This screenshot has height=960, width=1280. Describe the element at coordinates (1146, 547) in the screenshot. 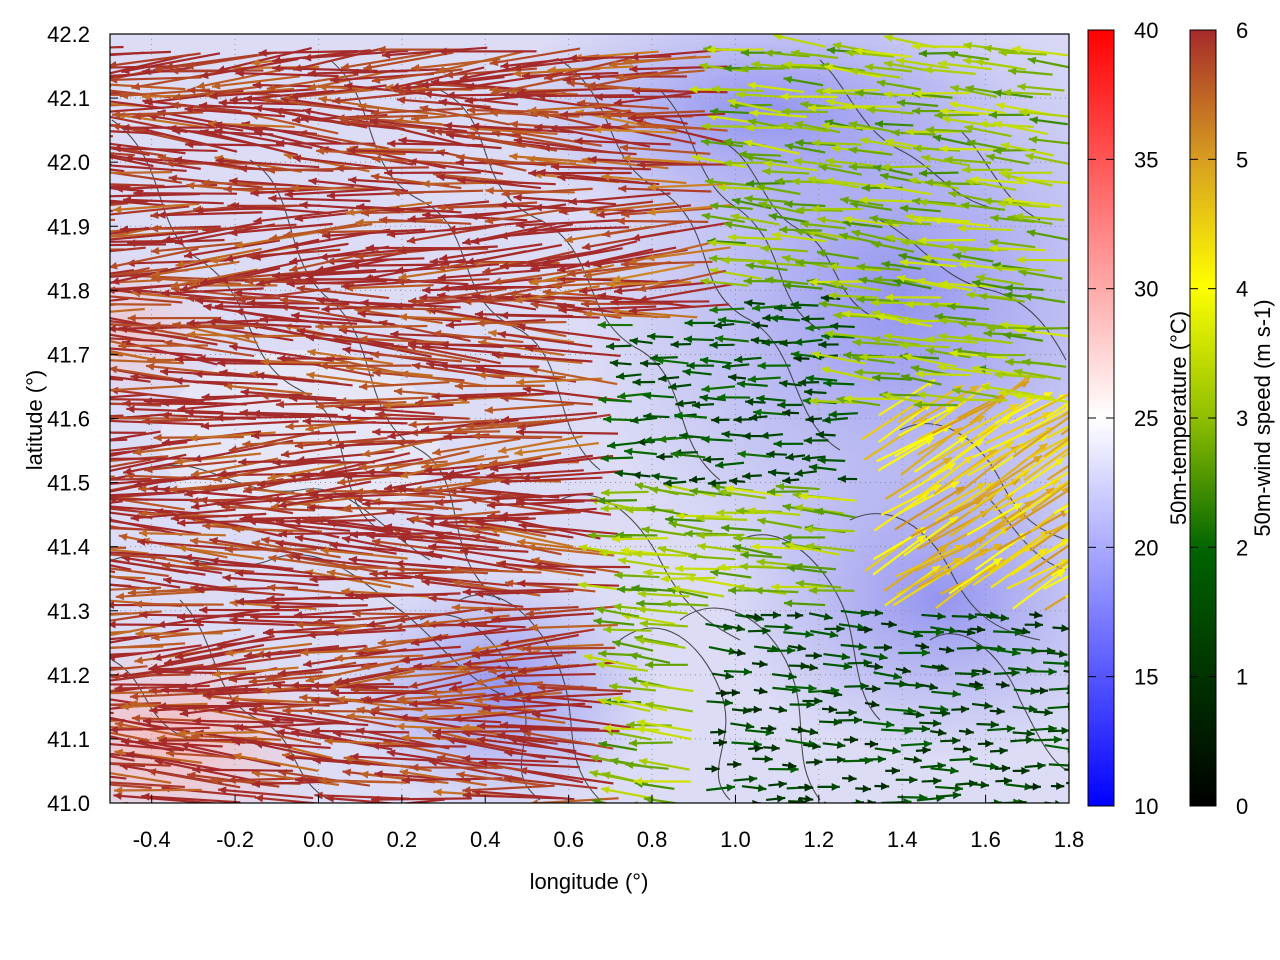

I see `temperature-colorbar-tick-label: 20` at that location.